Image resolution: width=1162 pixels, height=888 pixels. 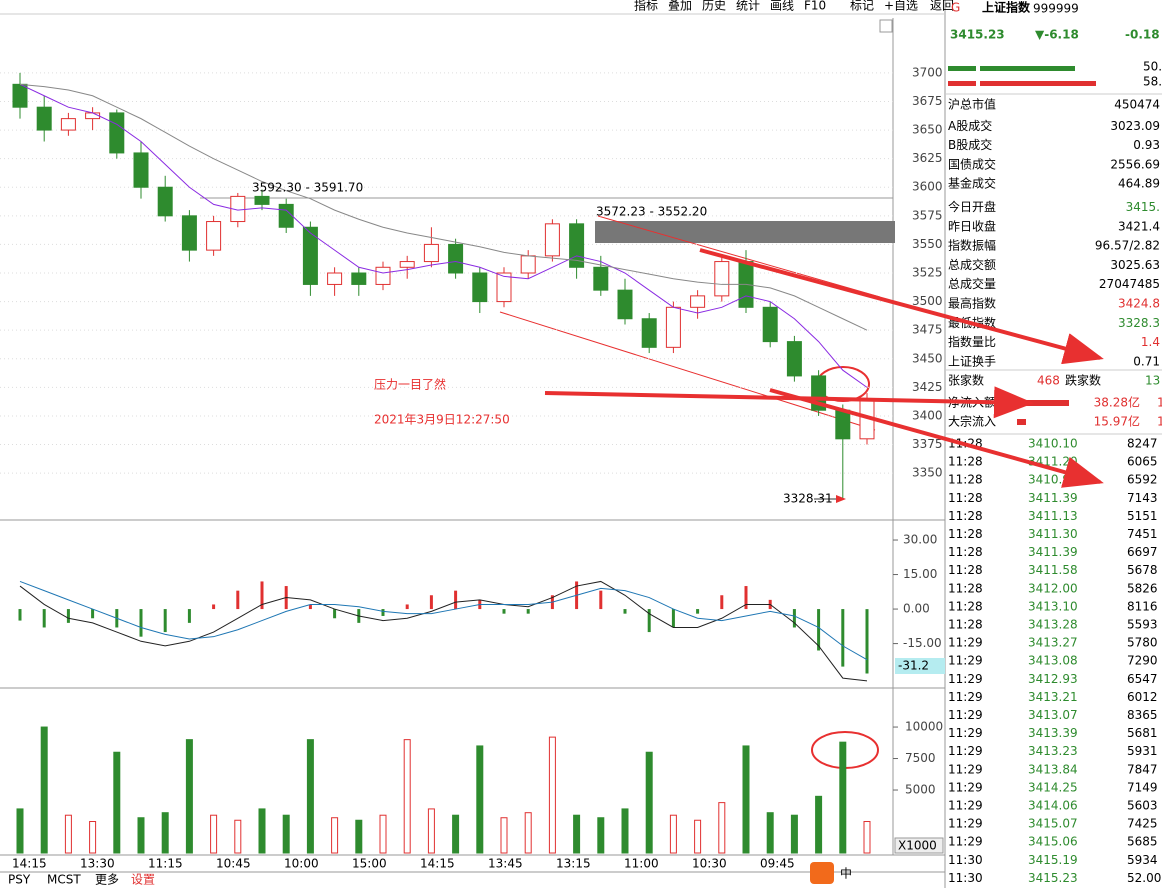 I want to click on y-tick-label: 3700, so click(x=927, y=72).